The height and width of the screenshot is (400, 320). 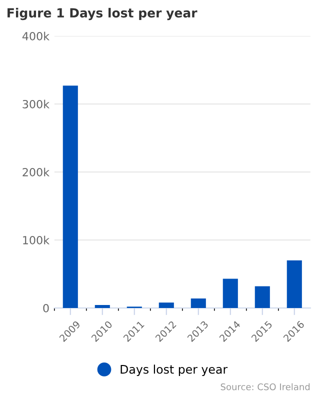 What do you see at coordinates (36, 240) in the screenshot?
I see `y-tick-label: 100k` at bounding box center [36, 240].